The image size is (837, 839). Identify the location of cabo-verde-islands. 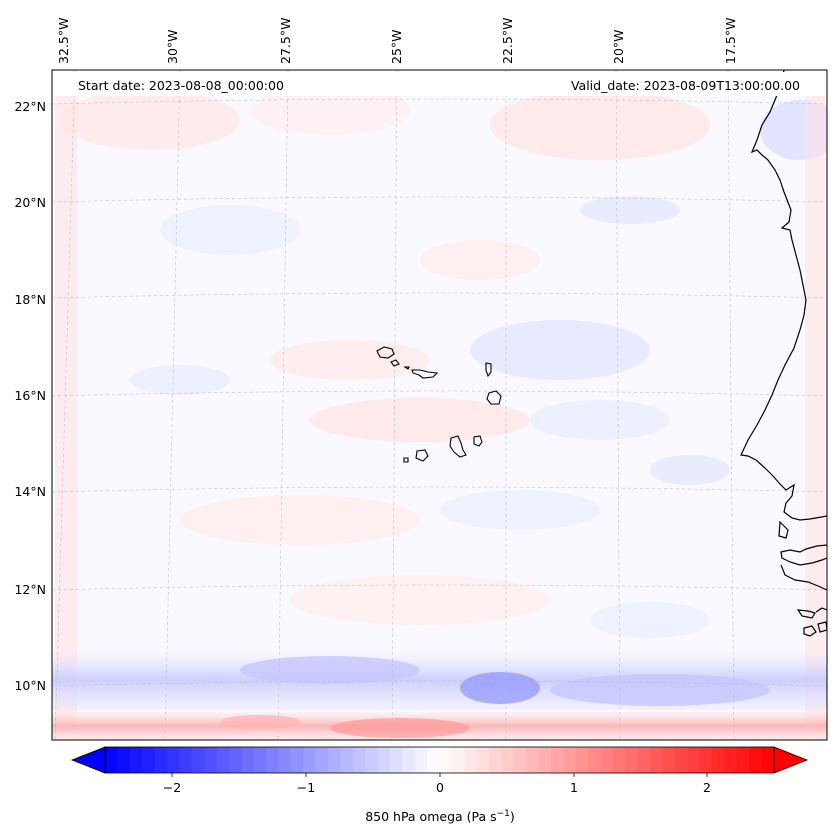
(439, 404).